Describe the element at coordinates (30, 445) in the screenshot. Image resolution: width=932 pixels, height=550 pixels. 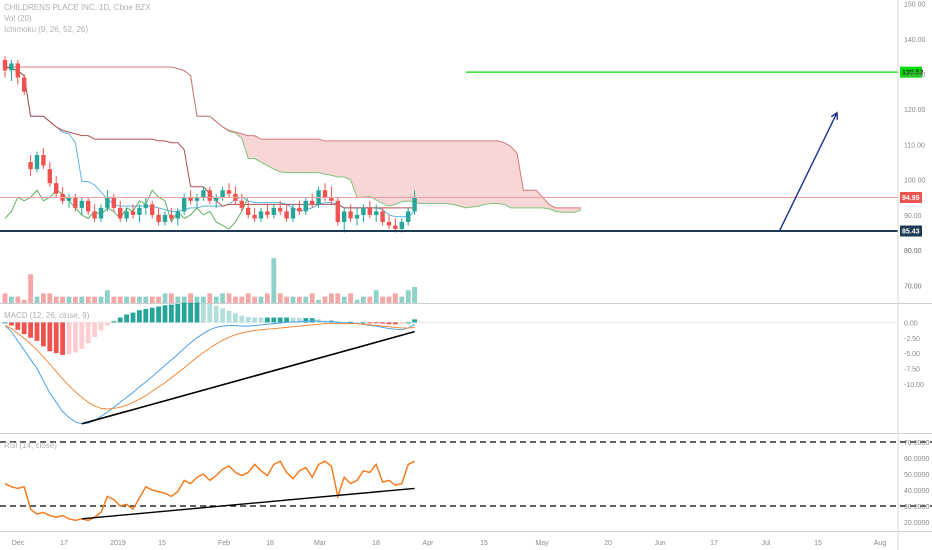
I see `rsi-legend: RSI (14, close)` at that location.